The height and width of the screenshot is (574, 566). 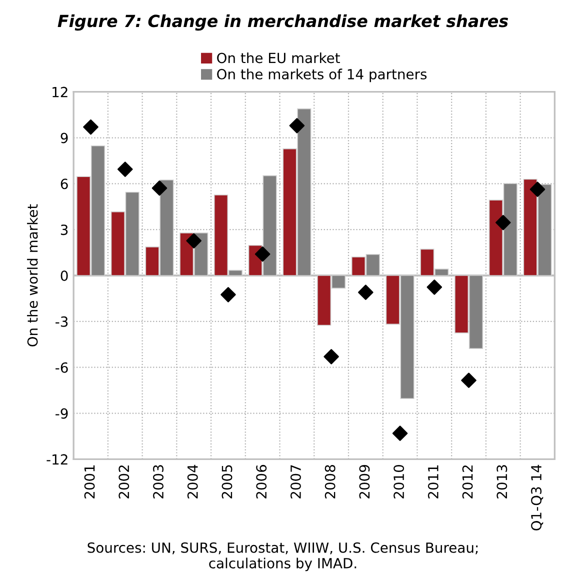 I want to click on x-tick-label: 2001, so click(x=89, y=481).